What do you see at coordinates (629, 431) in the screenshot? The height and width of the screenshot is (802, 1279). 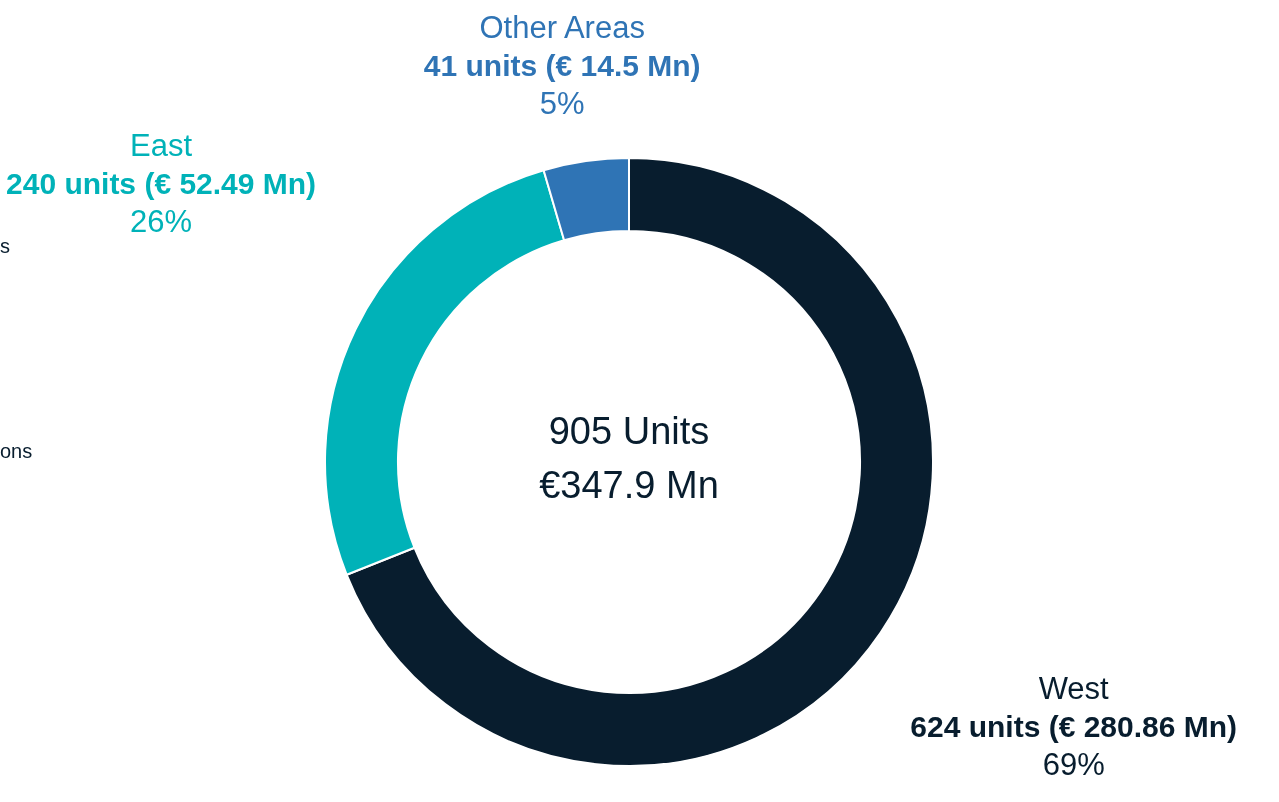 I see `text: 905 Units` at bounding box center [629, 431].